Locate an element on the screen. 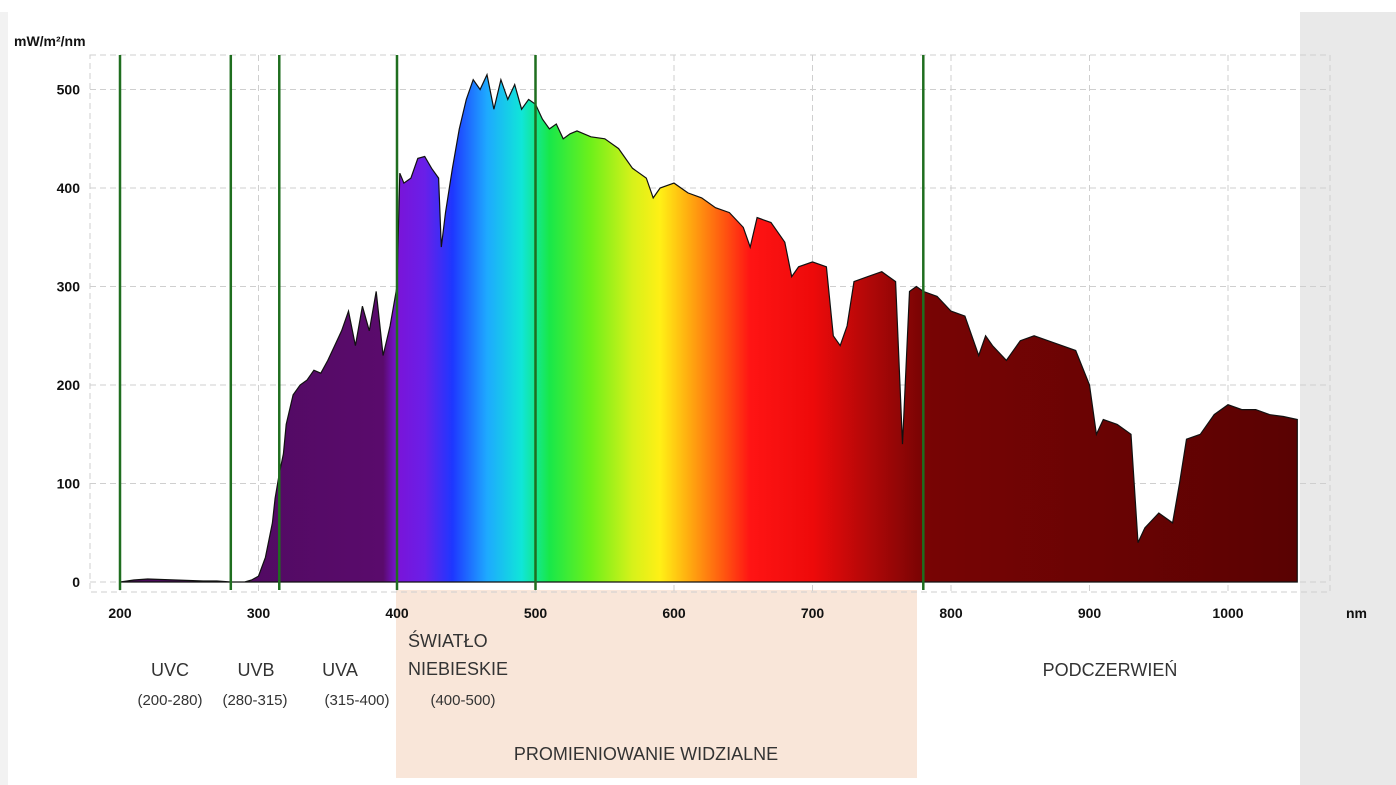 This screenshot has height=785, width=1396. x-tick-label-5: 700 is located at coordinates (813, 613).